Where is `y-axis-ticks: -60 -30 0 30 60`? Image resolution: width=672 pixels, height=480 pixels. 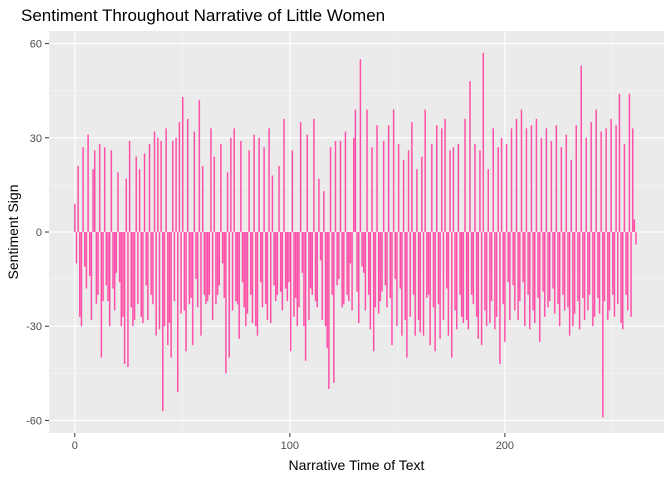 y-axis-ticks: -60 -30 0 30 60 is located at coordinates (37, 233).